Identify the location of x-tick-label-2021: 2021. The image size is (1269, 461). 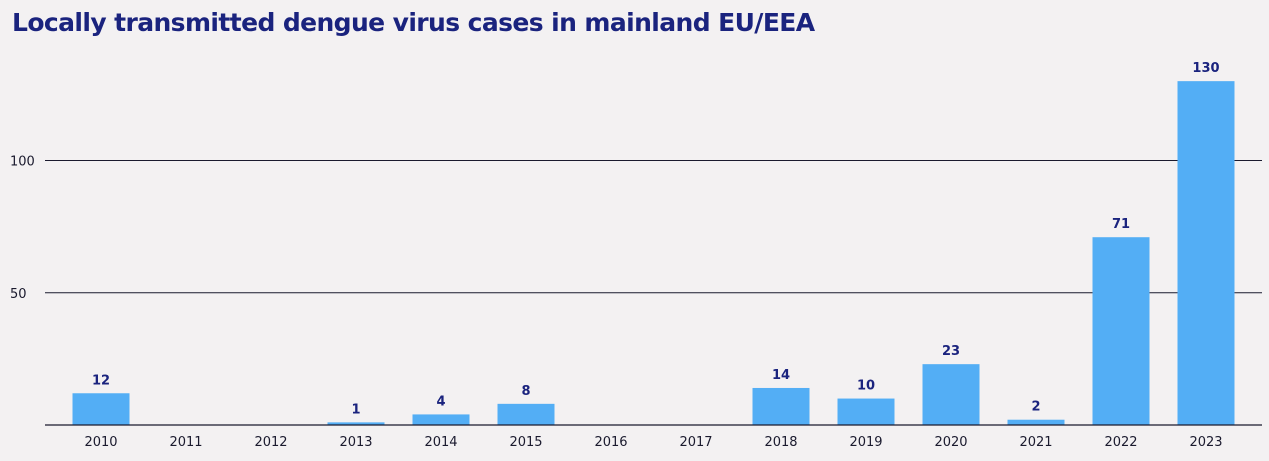
(1035, 442).